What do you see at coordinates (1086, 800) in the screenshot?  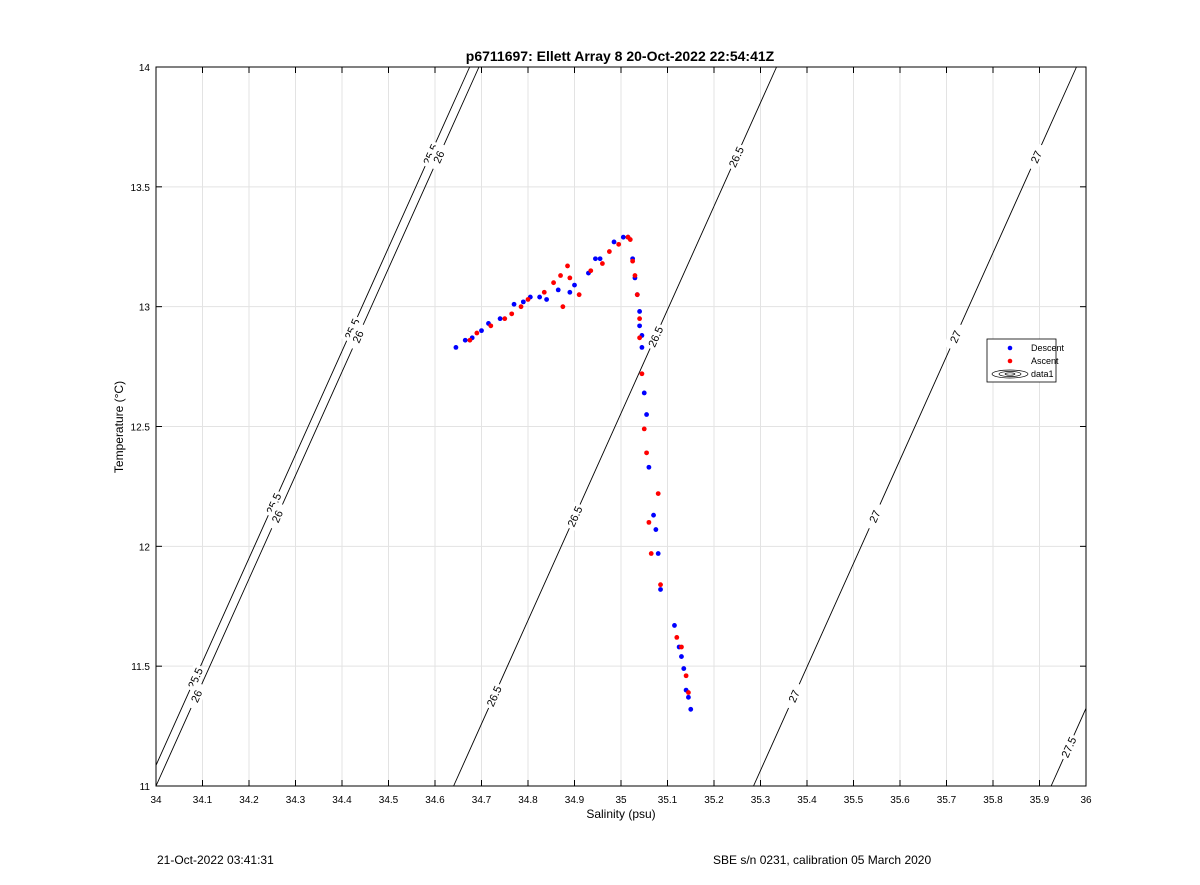 I see `x-tick-label: 36` at bounding box center [1086, 800].